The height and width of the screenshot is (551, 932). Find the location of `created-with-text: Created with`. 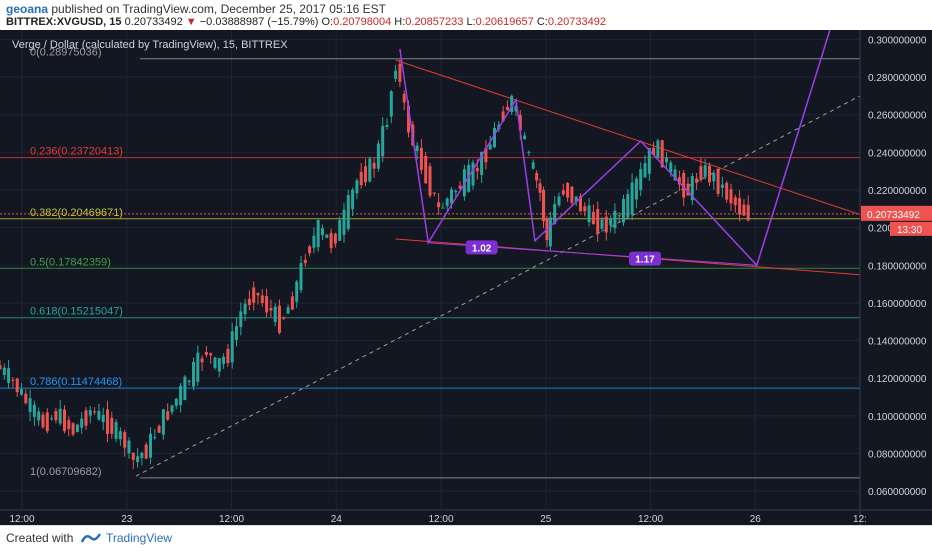

created-with-text: Created with is located at coordinates (40, 538).